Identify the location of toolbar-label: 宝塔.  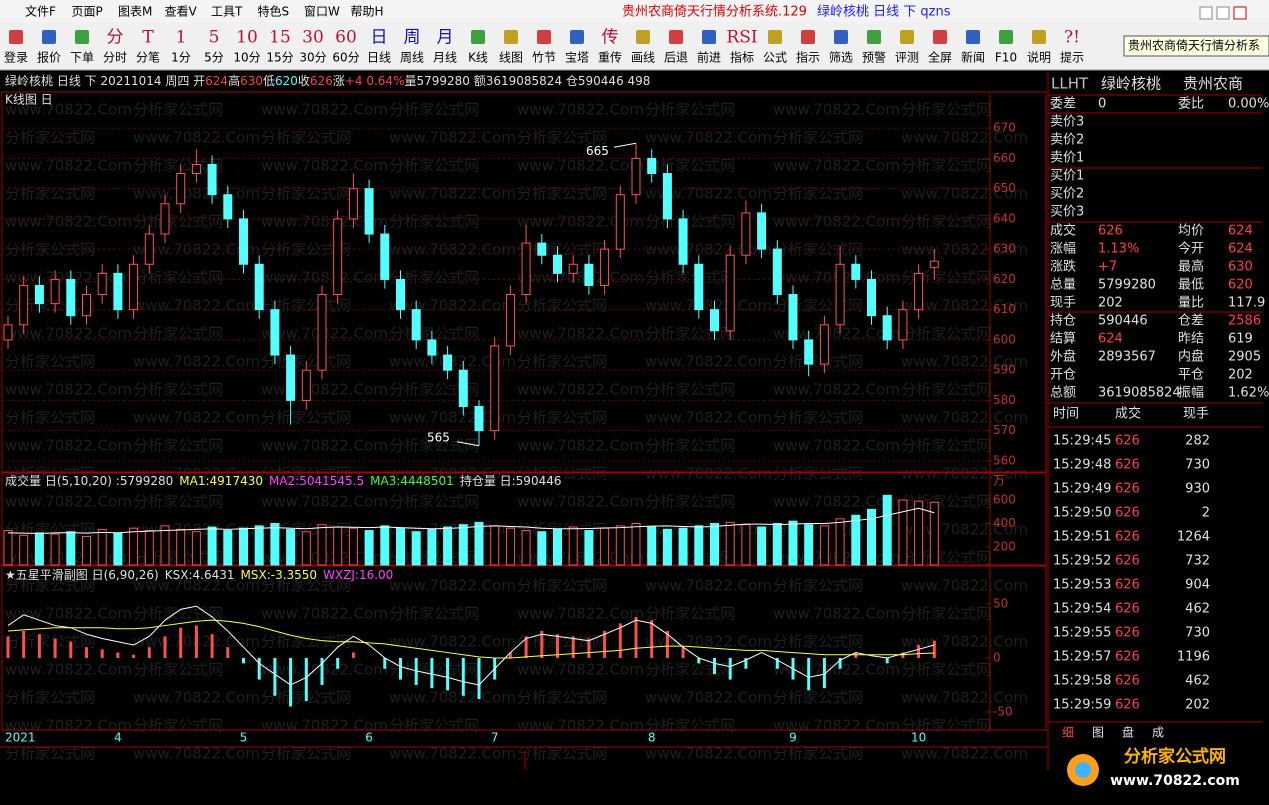
(577, 58).